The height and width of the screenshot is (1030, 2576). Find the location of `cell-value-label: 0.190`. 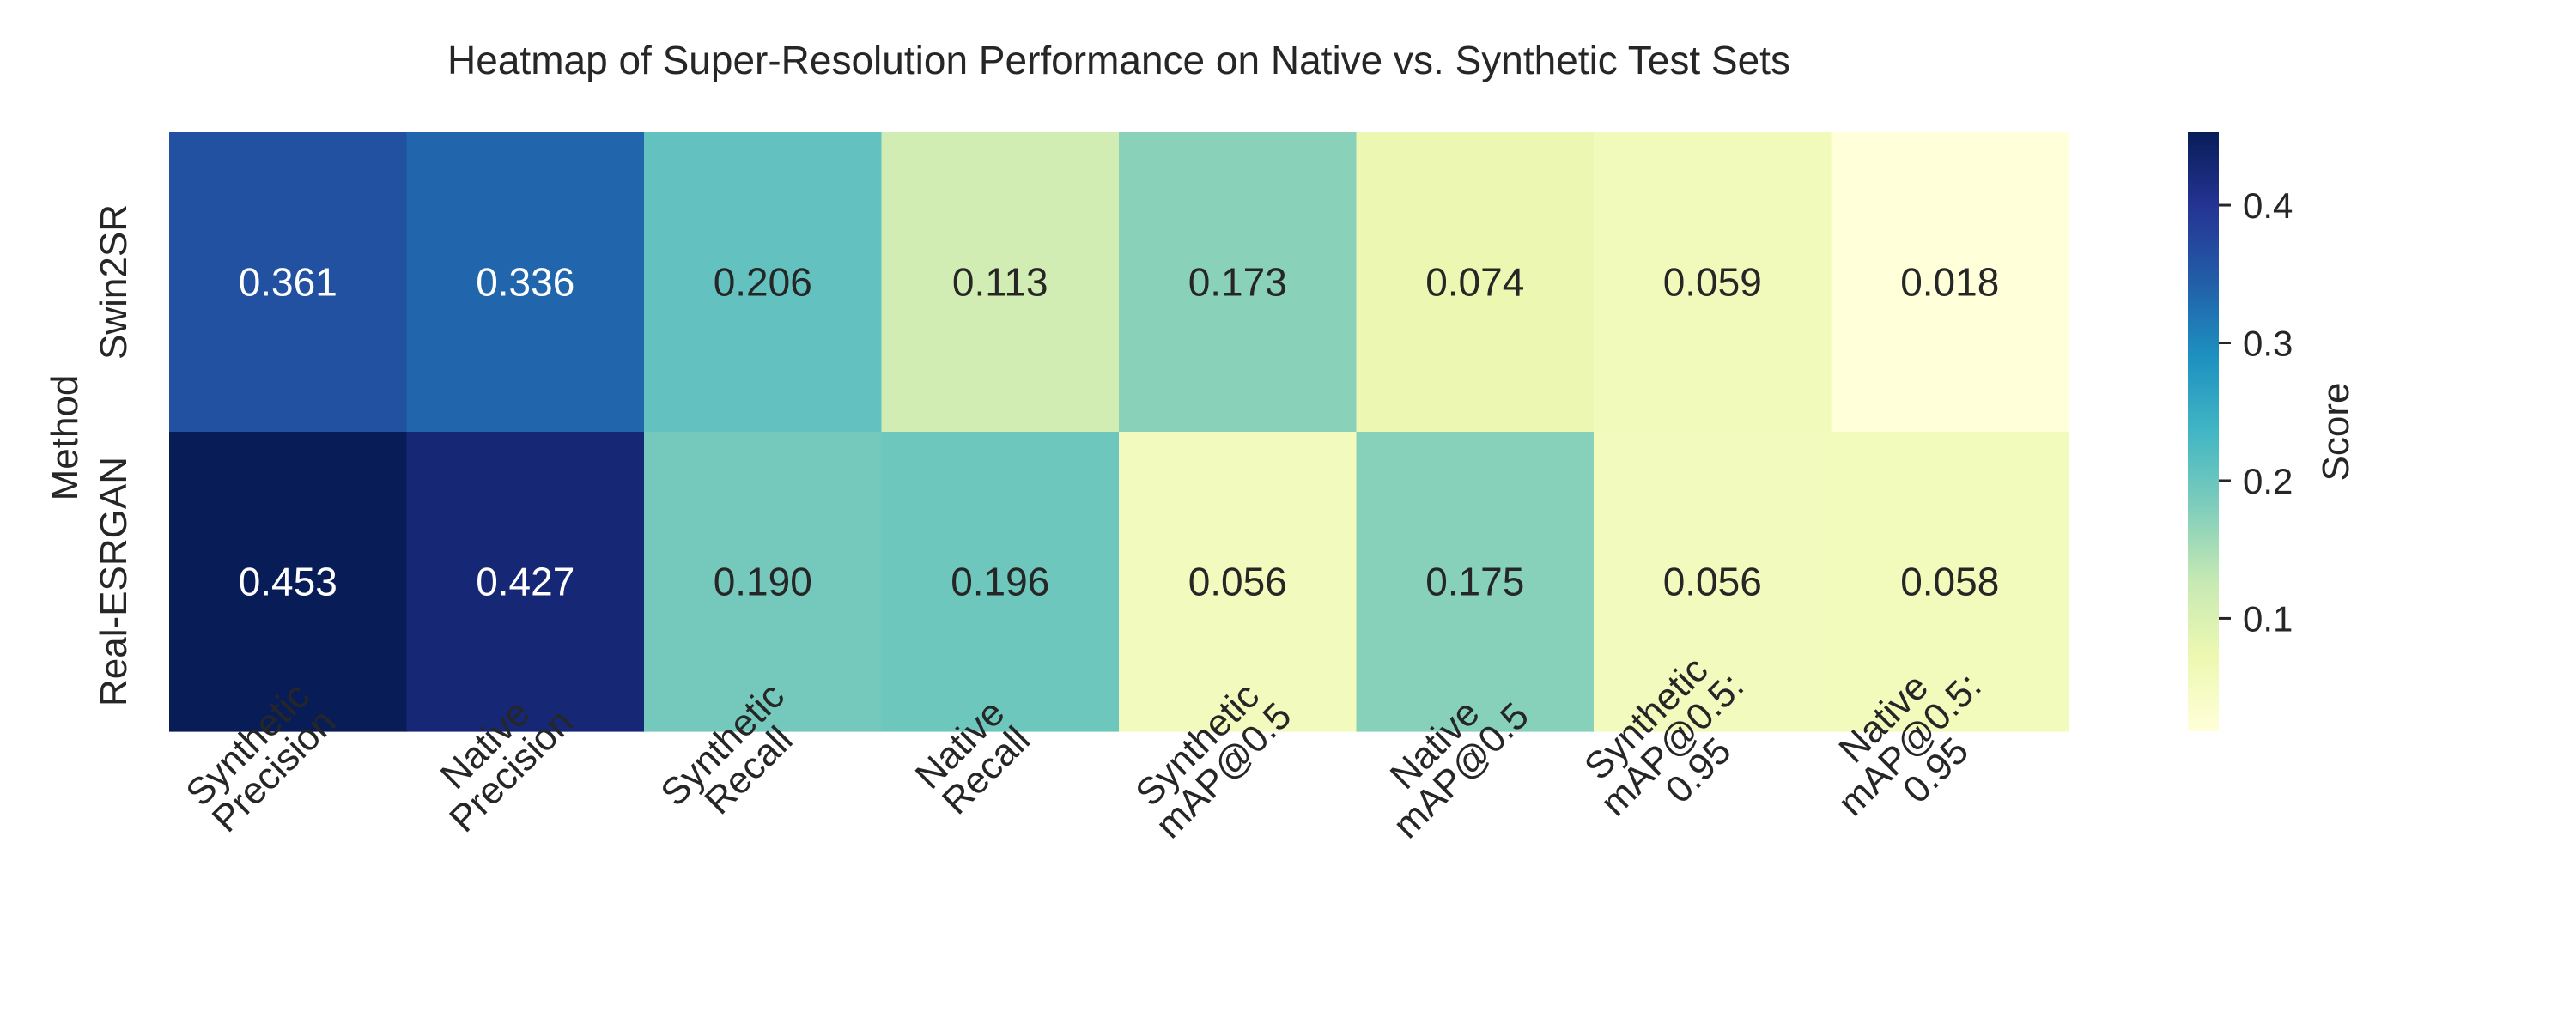

cell-value-label: 0.190 is located at coordinates (763, 582).